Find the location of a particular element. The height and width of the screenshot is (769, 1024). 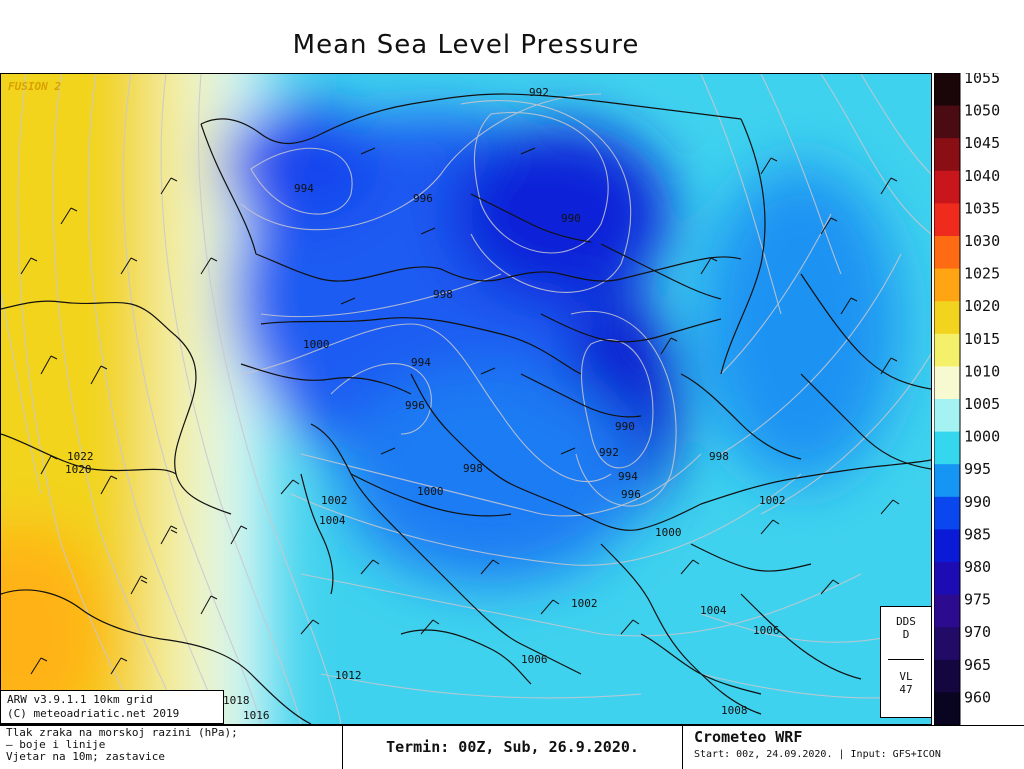

legend-label: 1035 is located at coordinates (982, 208).